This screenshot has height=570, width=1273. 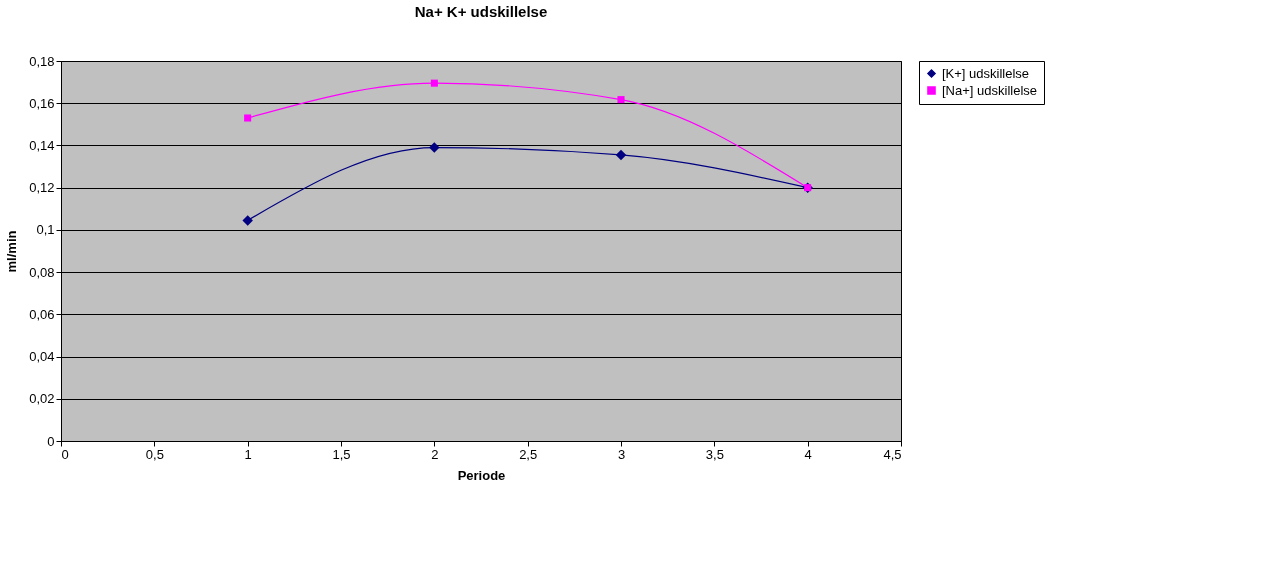 I want to click on y-tick-label: 0,14, so click(x=42, y=145).